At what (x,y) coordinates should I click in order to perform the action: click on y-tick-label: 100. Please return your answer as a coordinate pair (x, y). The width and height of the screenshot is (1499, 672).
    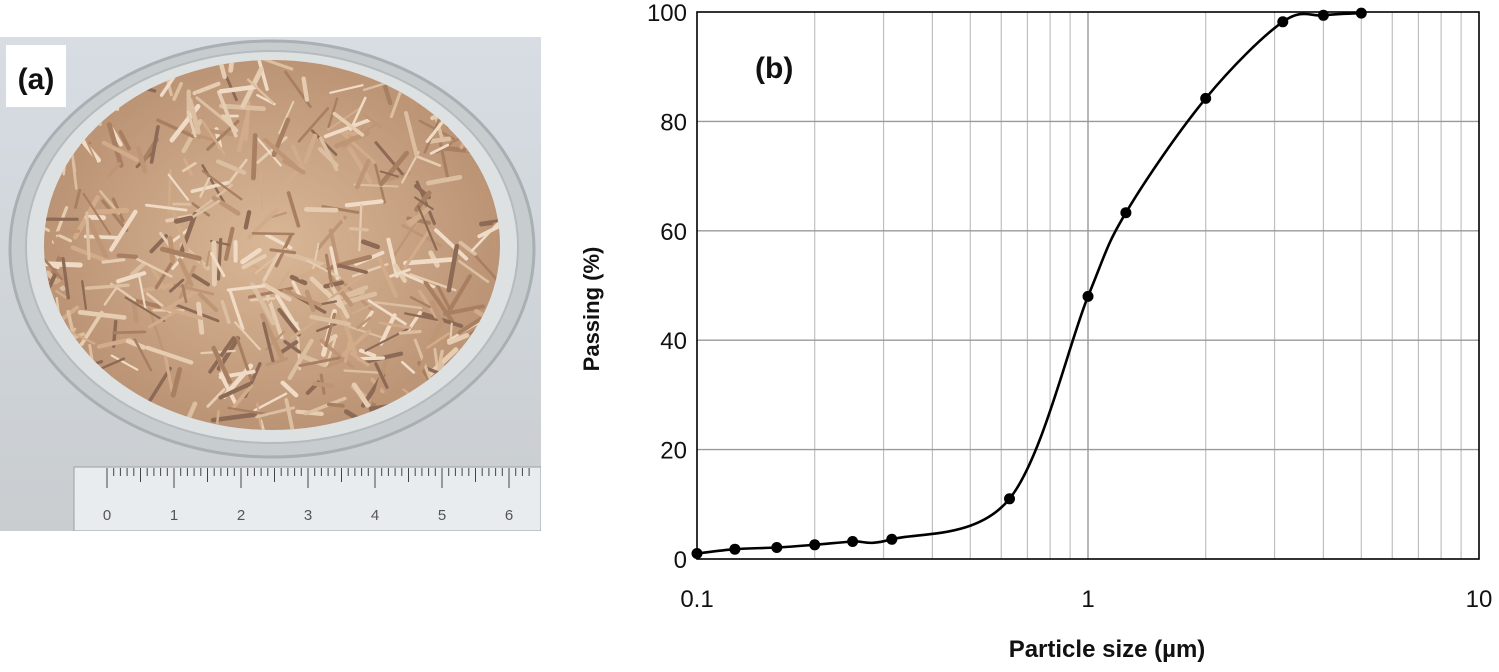
    Looking at the image, I should click on (667, 13).